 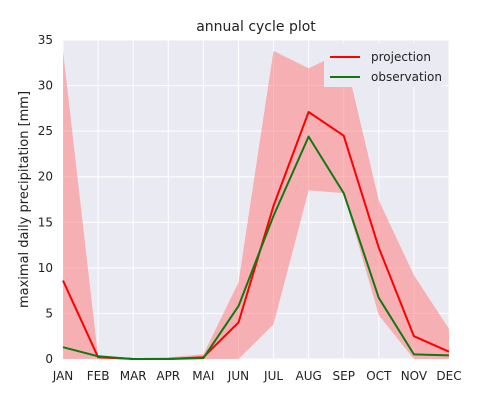 I want to click on legend-label-projection: projection, so click(x=401, y=57).